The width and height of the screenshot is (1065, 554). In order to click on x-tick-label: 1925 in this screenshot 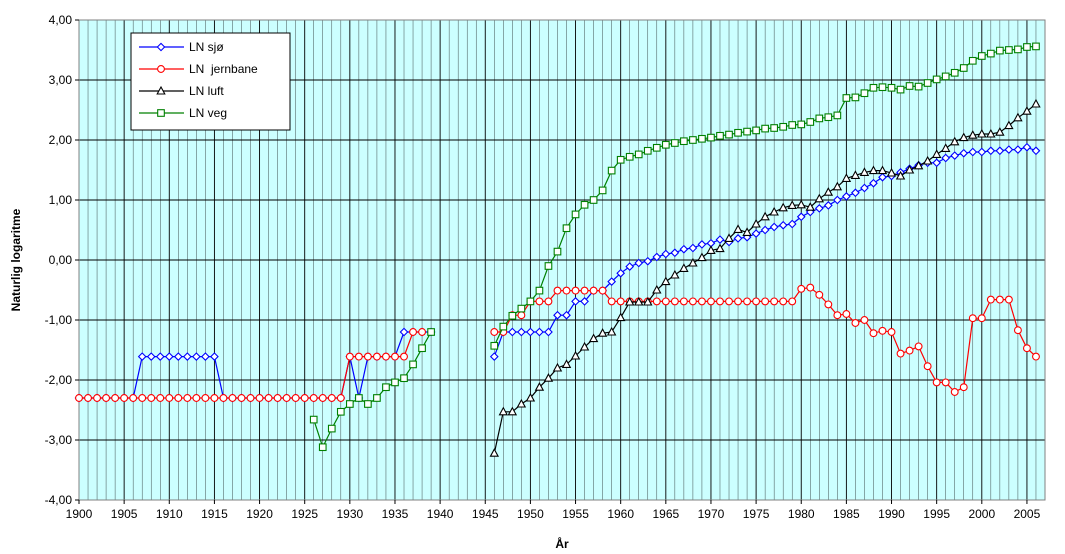, I will do `click(304, 514)`.